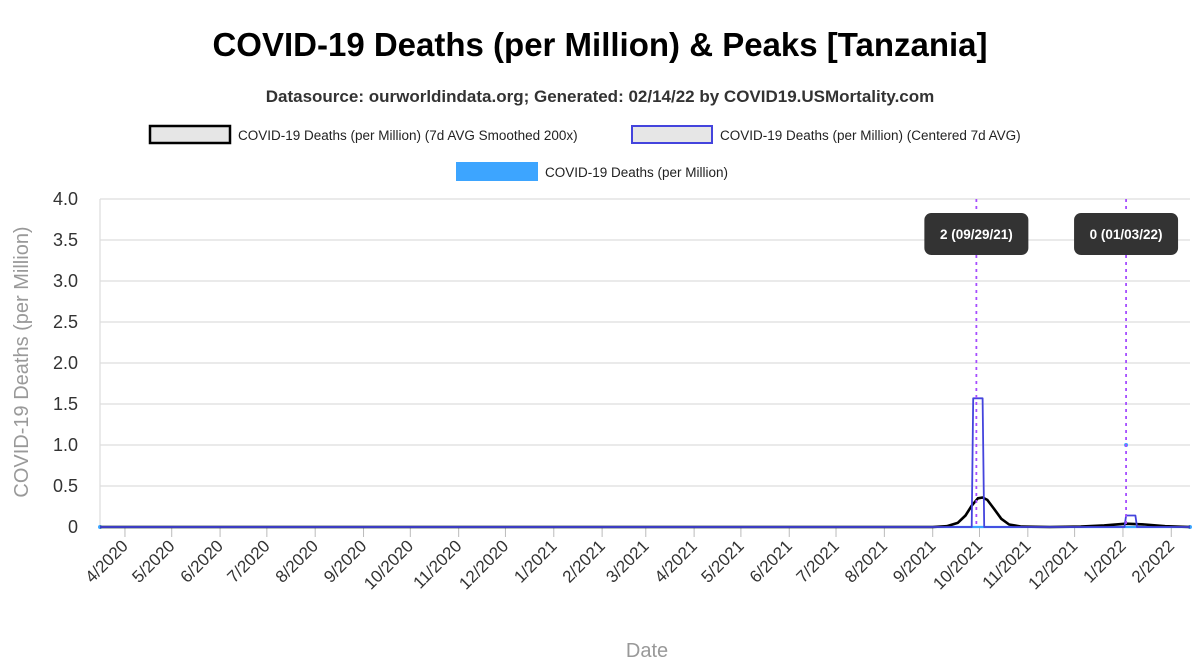 This screenshot has height=670, width=1200. What do you see at coordinates (584, 561) in the screenshot?
I see `x-tick-label: 2/2021` at bounding box center [584, 561].